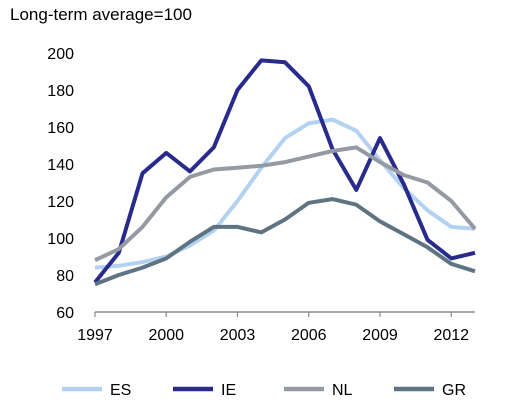 This screenshot has width=532, height=410. What do you see at coordinates (65, 276) in the screenshot?
I see `y-tick-label: 80` at bounding box center [65, 276].